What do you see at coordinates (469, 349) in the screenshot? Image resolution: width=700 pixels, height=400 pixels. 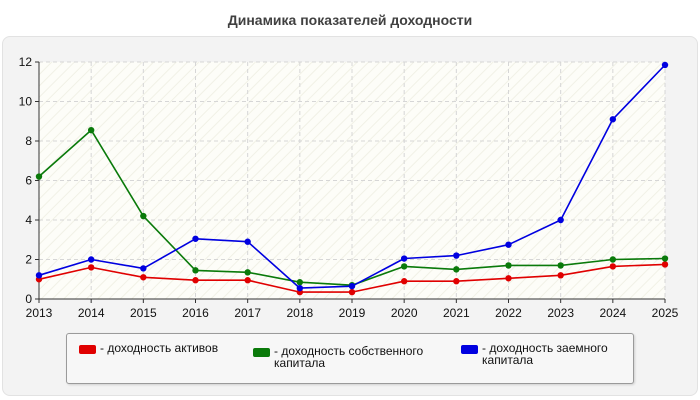 I see `legend-swatch-blue` at bounding box center [469, 349].